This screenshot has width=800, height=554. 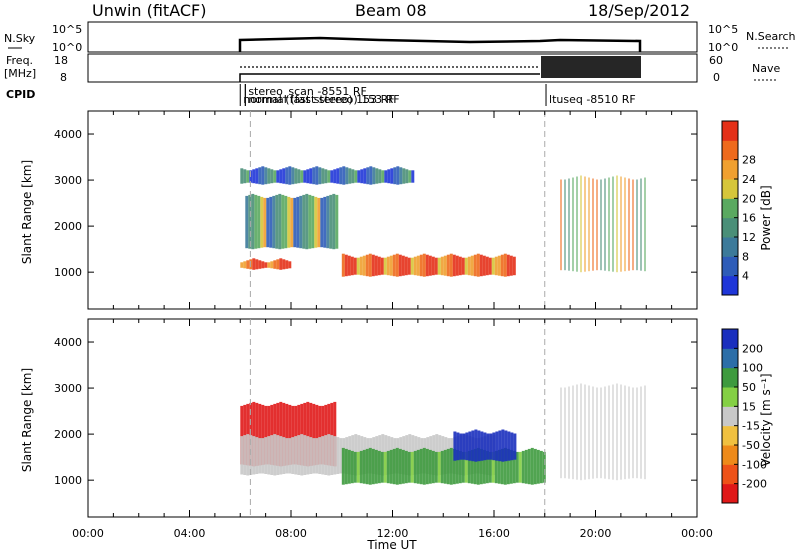 What do you see at coordinates (591, 67) in the screenshot?
I see `nave-dense-block` at bounding box center [591, 67].